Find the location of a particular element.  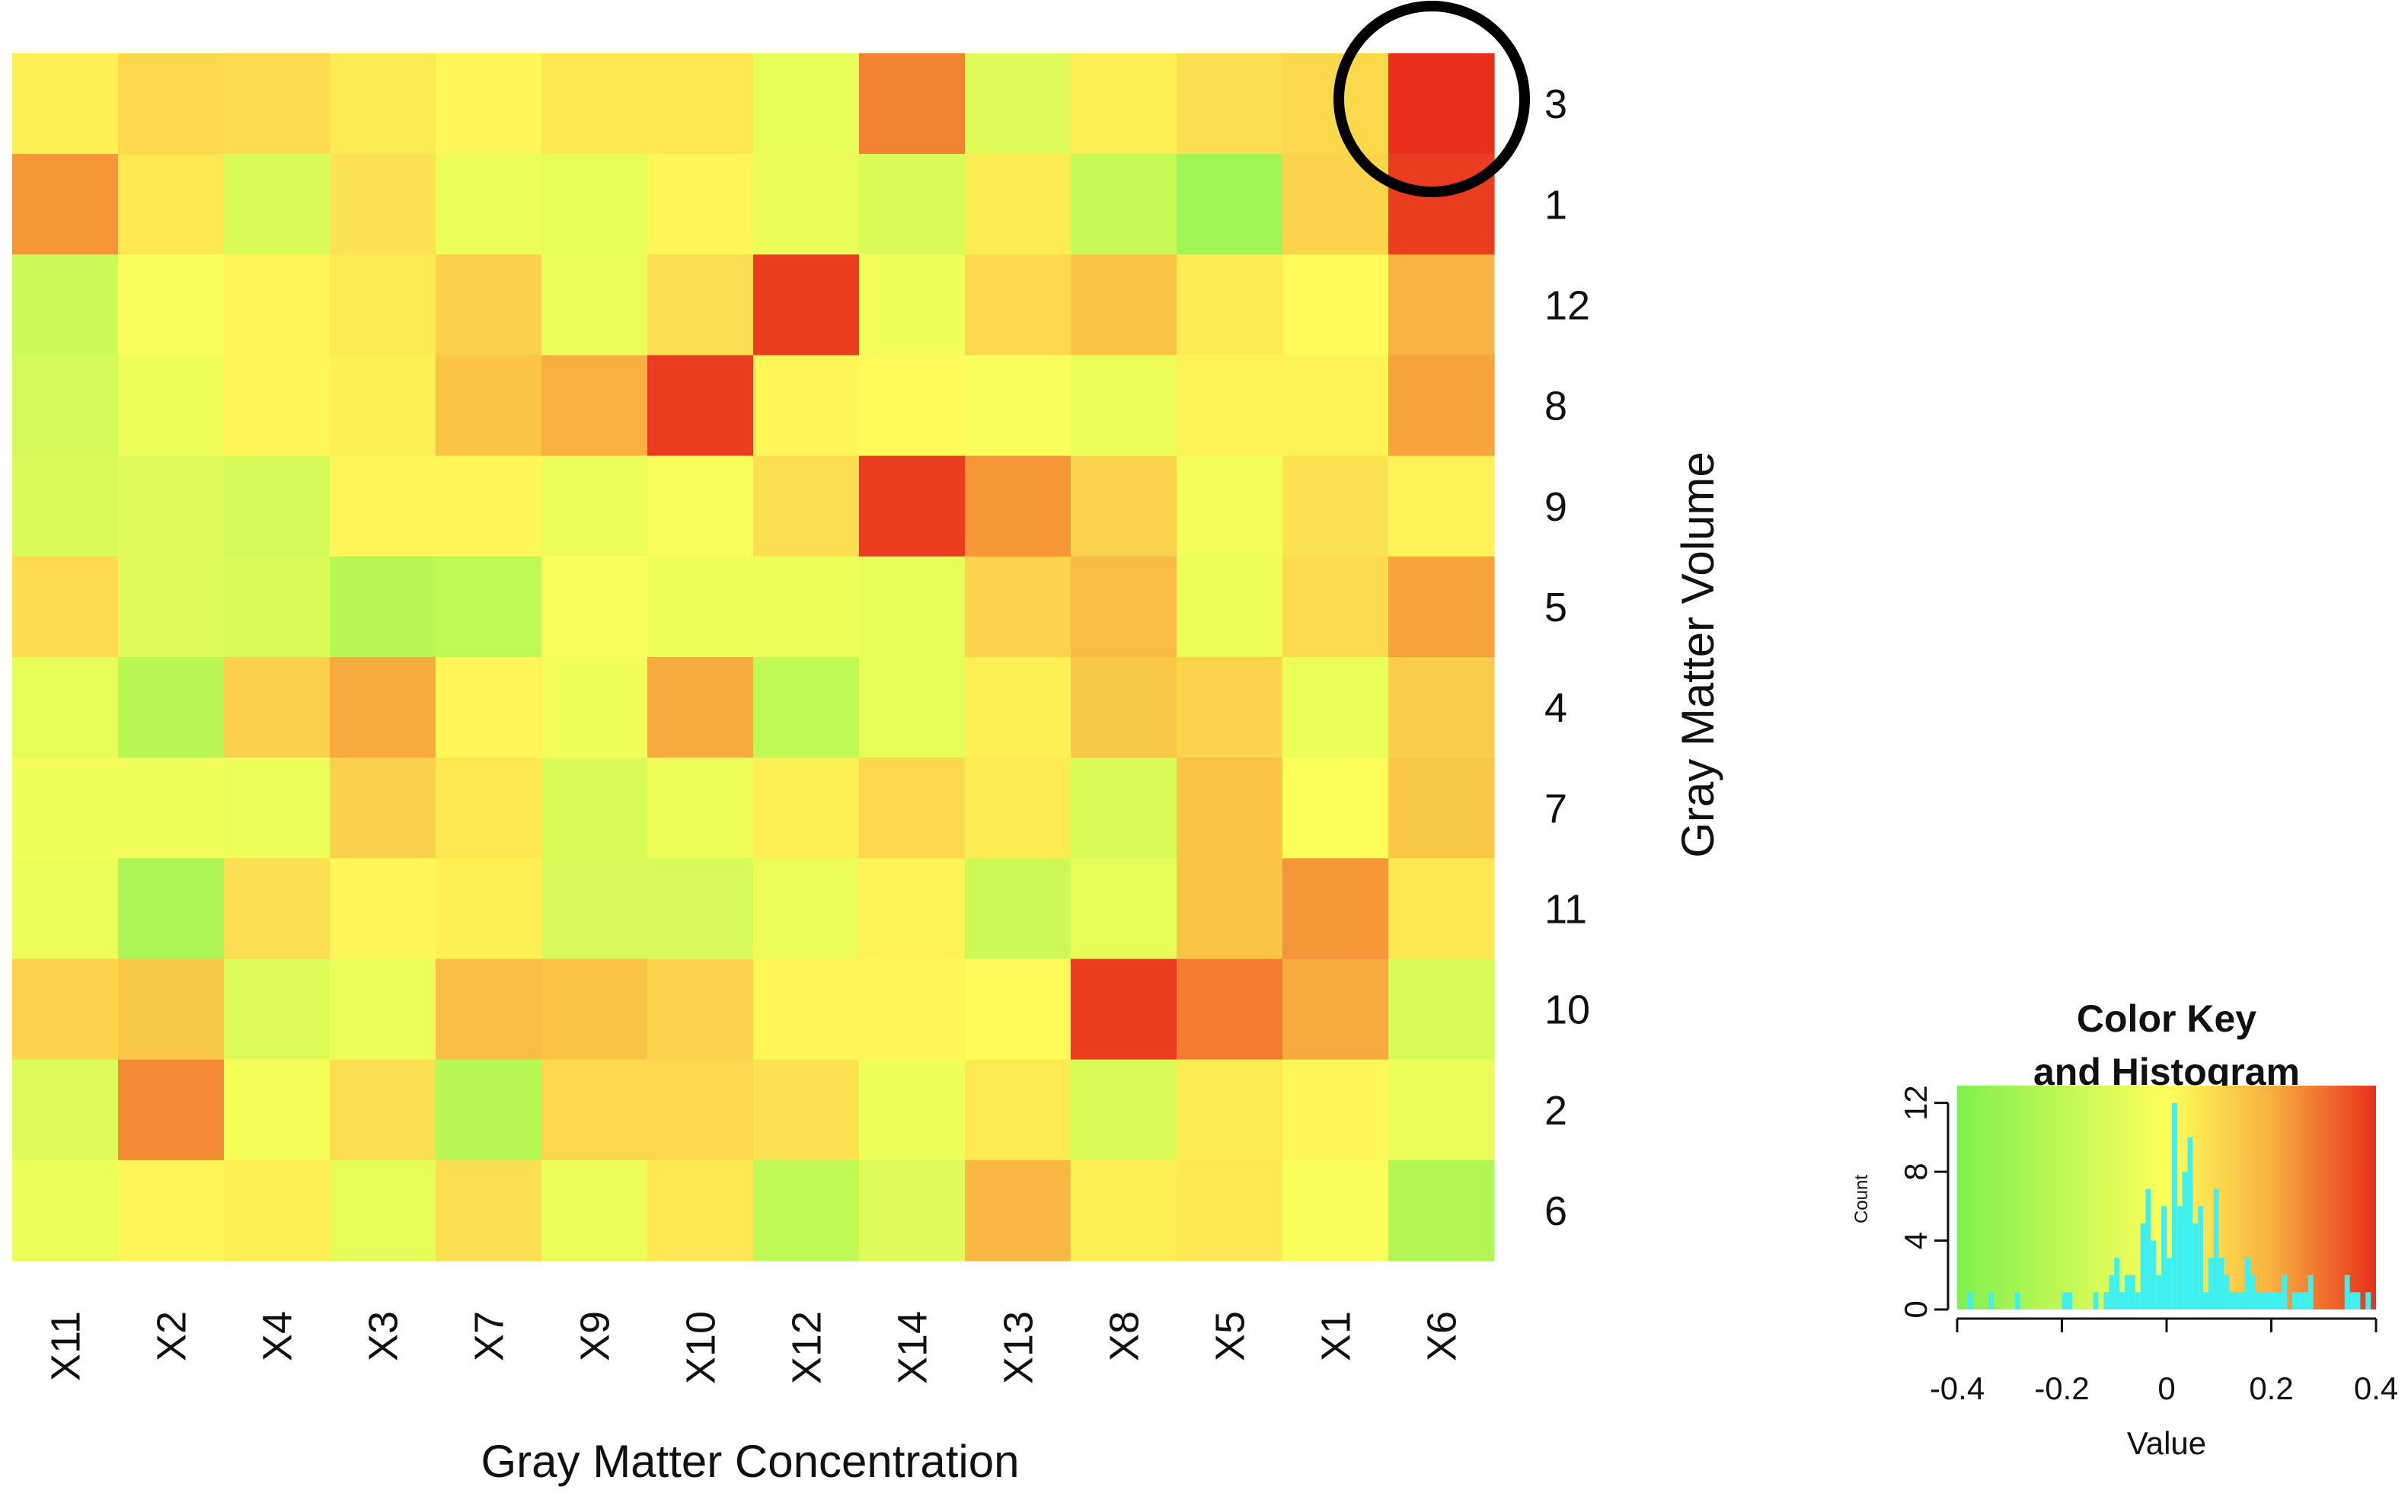

column-label: X5 is located at coordinates (1231, 1336).